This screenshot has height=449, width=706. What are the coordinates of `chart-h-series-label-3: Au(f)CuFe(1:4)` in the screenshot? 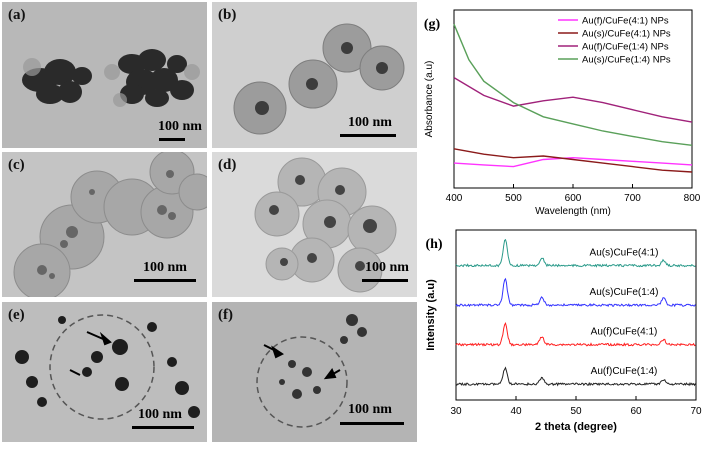 It's located at (624, 371).